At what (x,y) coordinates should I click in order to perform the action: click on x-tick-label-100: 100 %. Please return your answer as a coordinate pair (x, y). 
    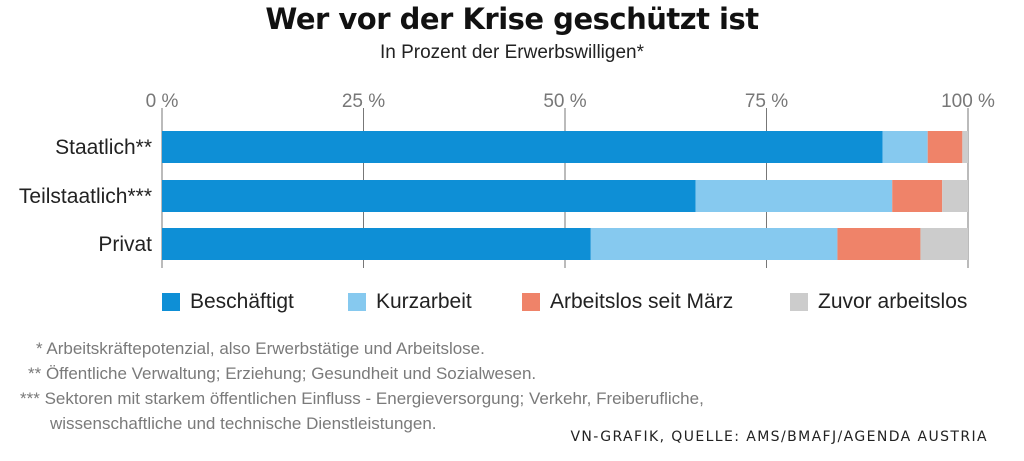
    Looking at the image, I should click on (968, 101).